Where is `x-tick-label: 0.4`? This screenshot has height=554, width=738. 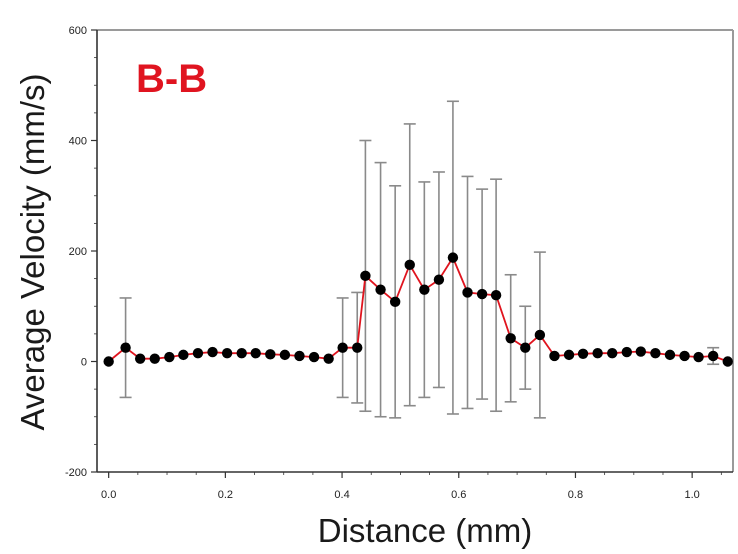 x-tick-label: 0.4 is located at coordinates (341, 495).